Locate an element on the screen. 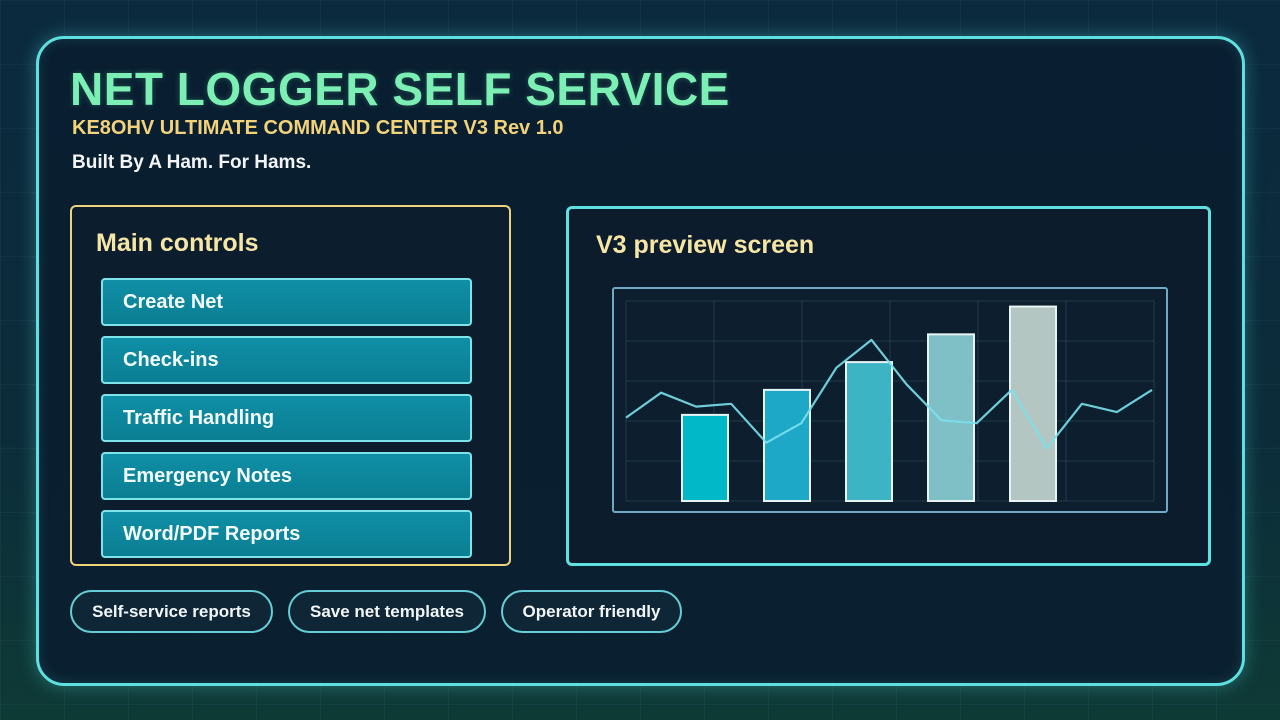 This screenshot has height=720, width=1280. create-net-button: Create Net is located at coordinates (286, 302).